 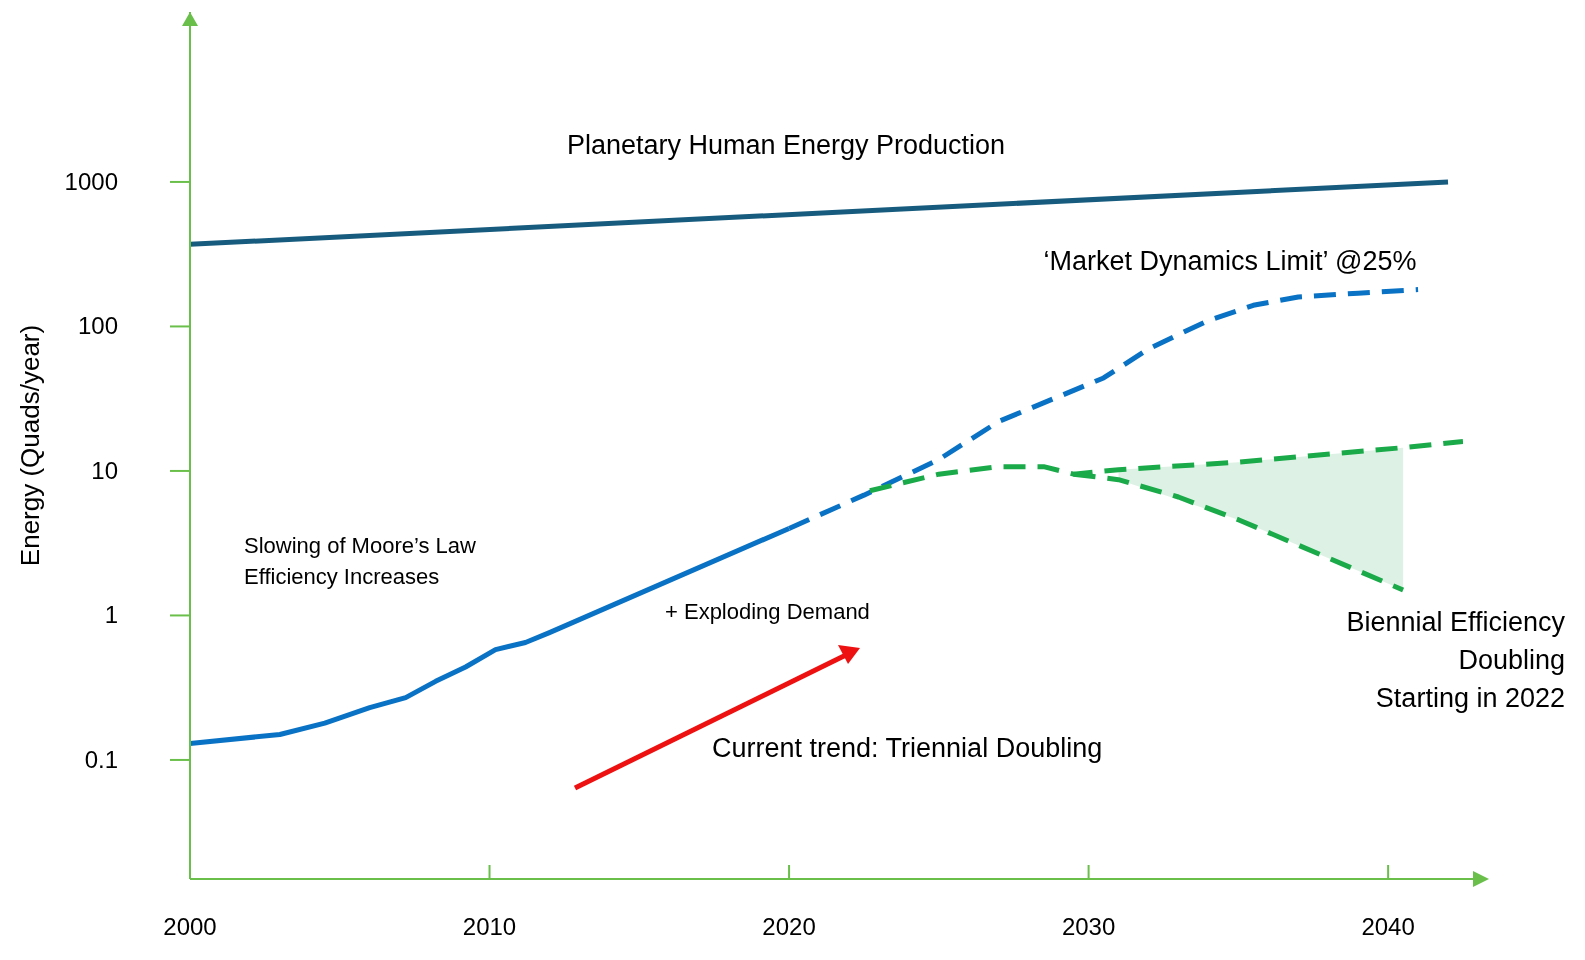 I want to click on annotation: Slowing of Moore’s Law Efficiency Increases, so click(x=360, y=561).